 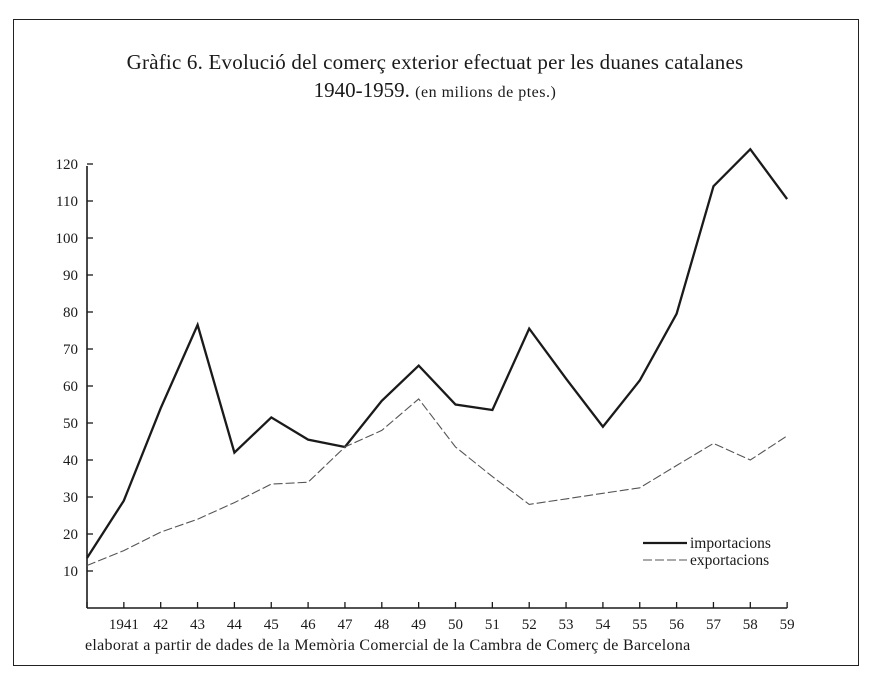 I want to click on x-tick-label: 49, so click(x=418, y=625).